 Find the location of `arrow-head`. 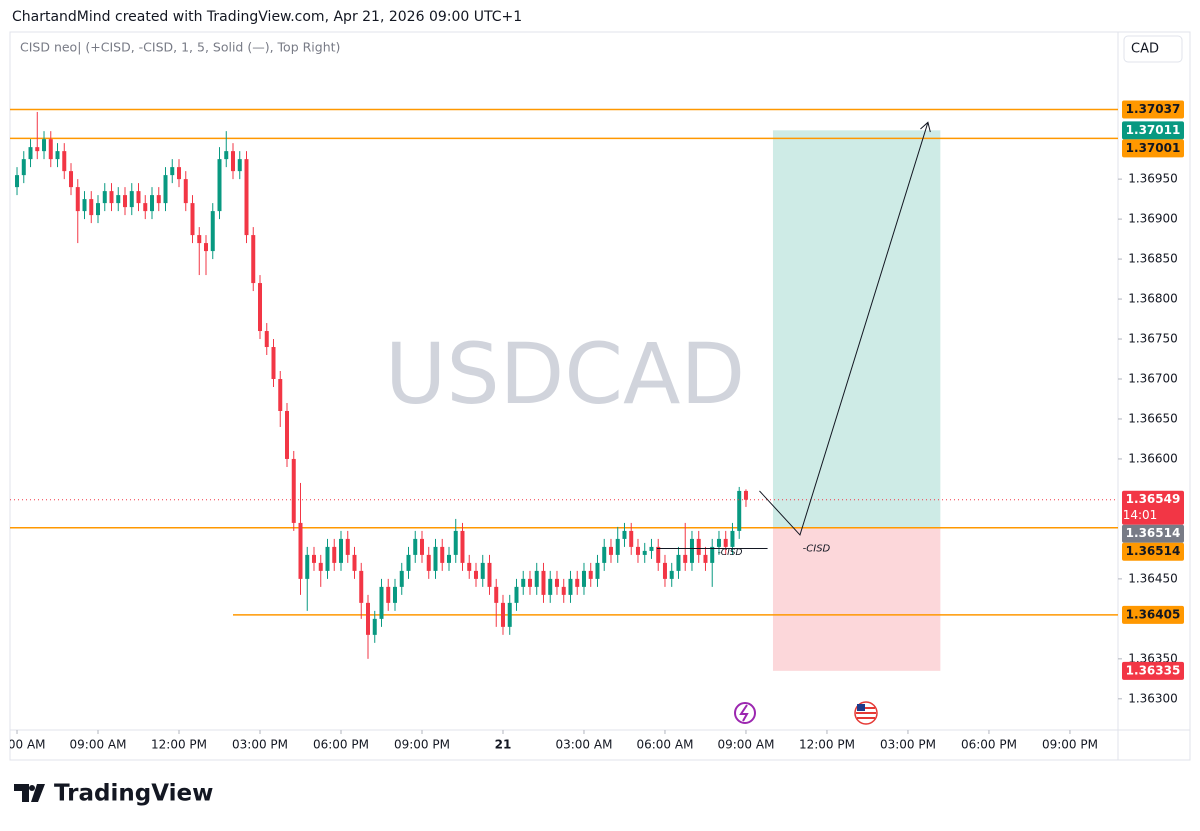

arrow-head is located at coordinates (925, 127).